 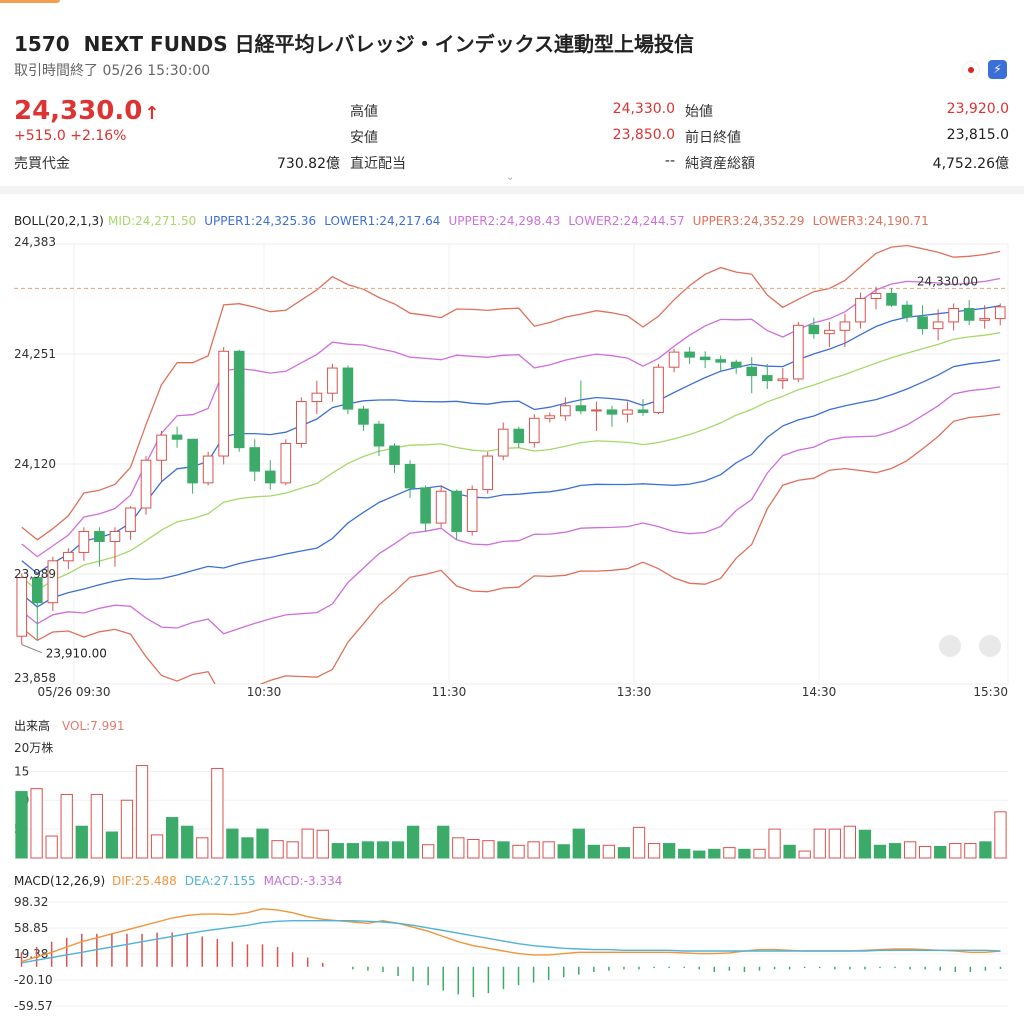 What do you see at coordinates (303, 881) in the screenshot?
I see `macd-legend-item: MACD:-3.334` at bounding box center [303, 881].